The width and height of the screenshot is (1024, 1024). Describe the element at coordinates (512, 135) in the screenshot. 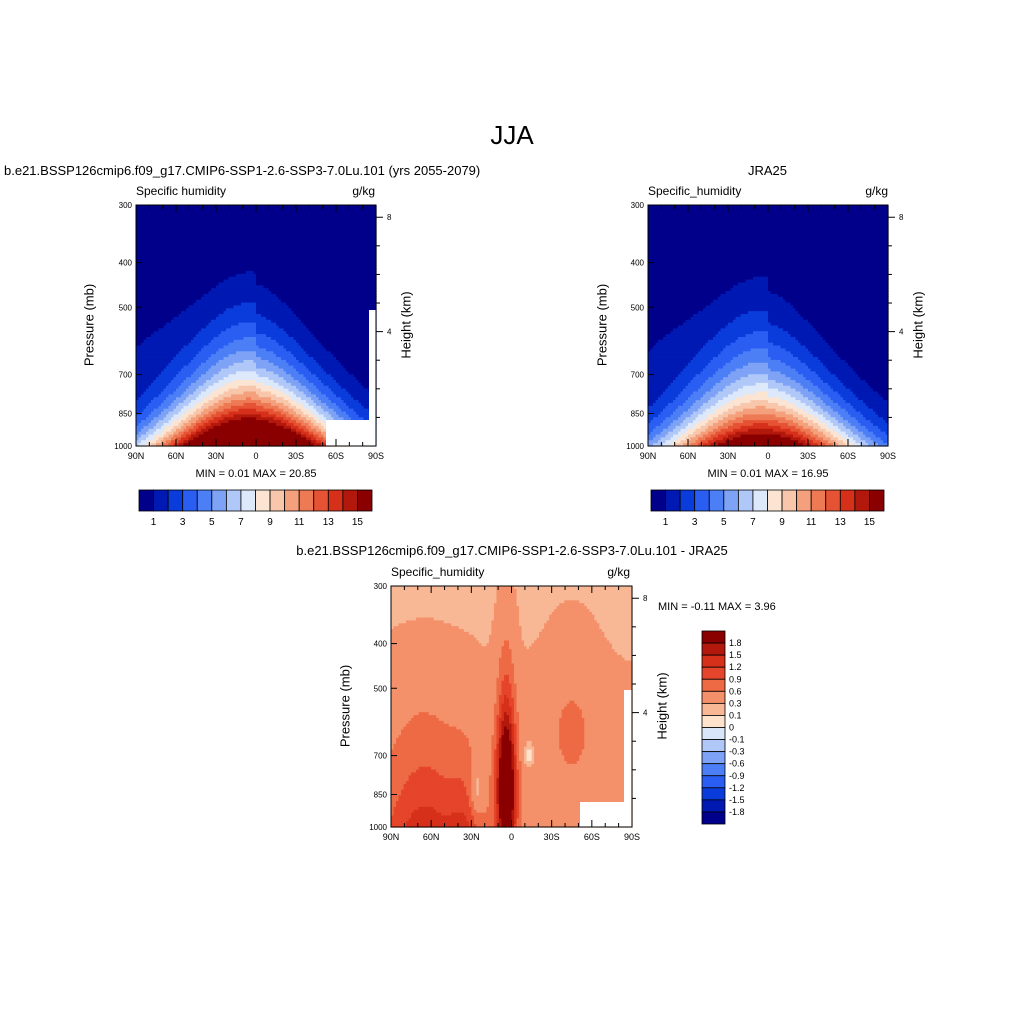

I see `page-title: JJA` at that location.